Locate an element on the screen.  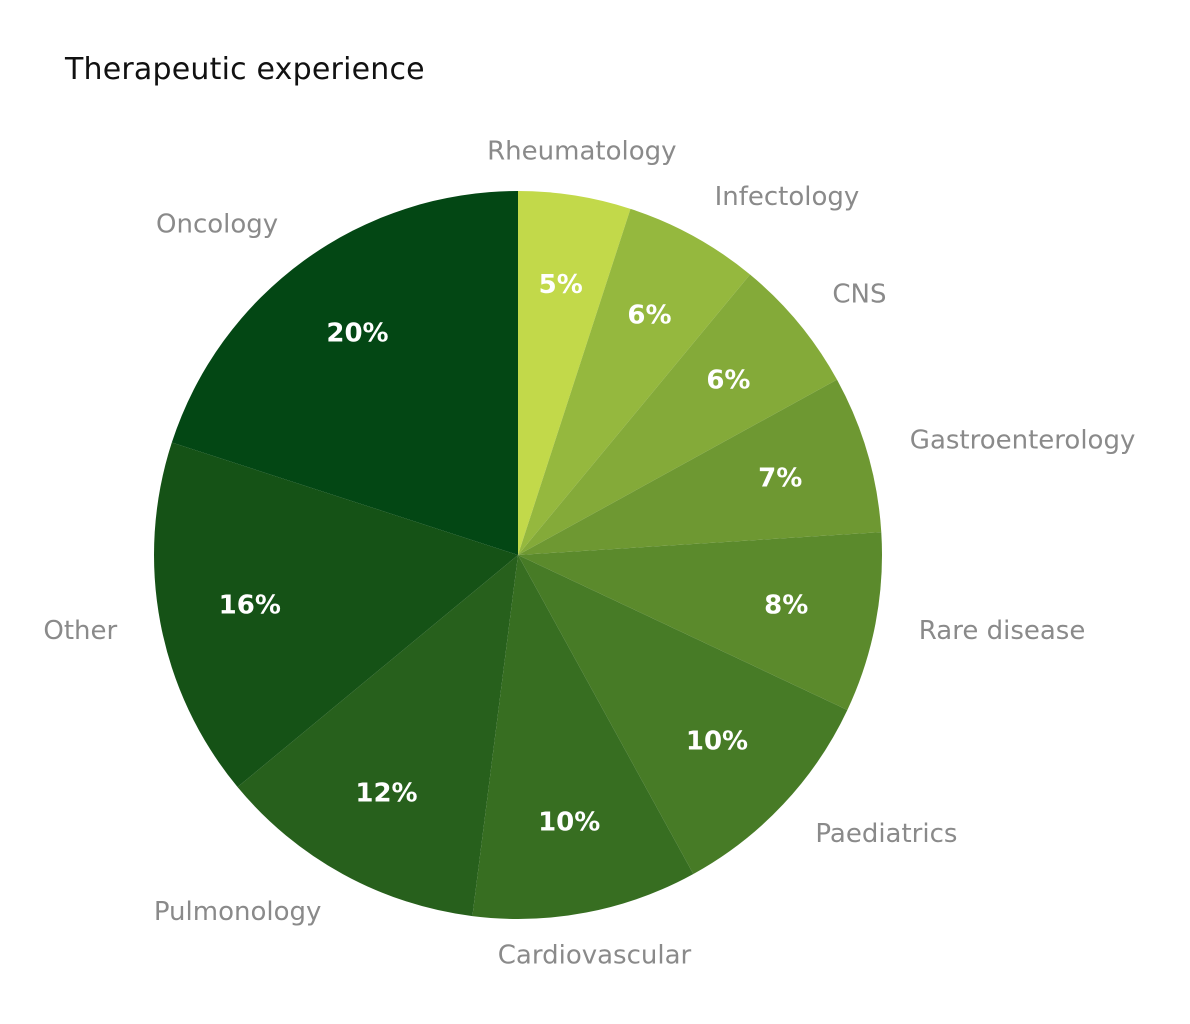
pie-slice-gastroenterology is located at coordinates (700, 467).